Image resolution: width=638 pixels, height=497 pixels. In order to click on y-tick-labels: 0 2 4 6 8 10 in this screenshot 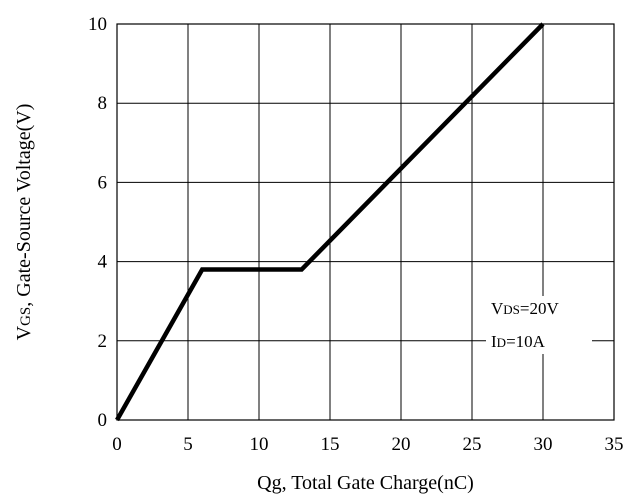, I will do `click(98, 222)`.